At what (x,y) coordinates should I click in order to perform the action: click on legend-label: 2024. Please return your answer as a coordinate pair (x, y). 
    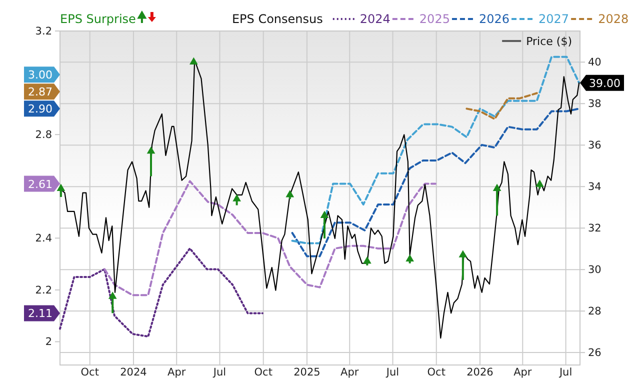
    Looking at the image, I should click on (375, 19).